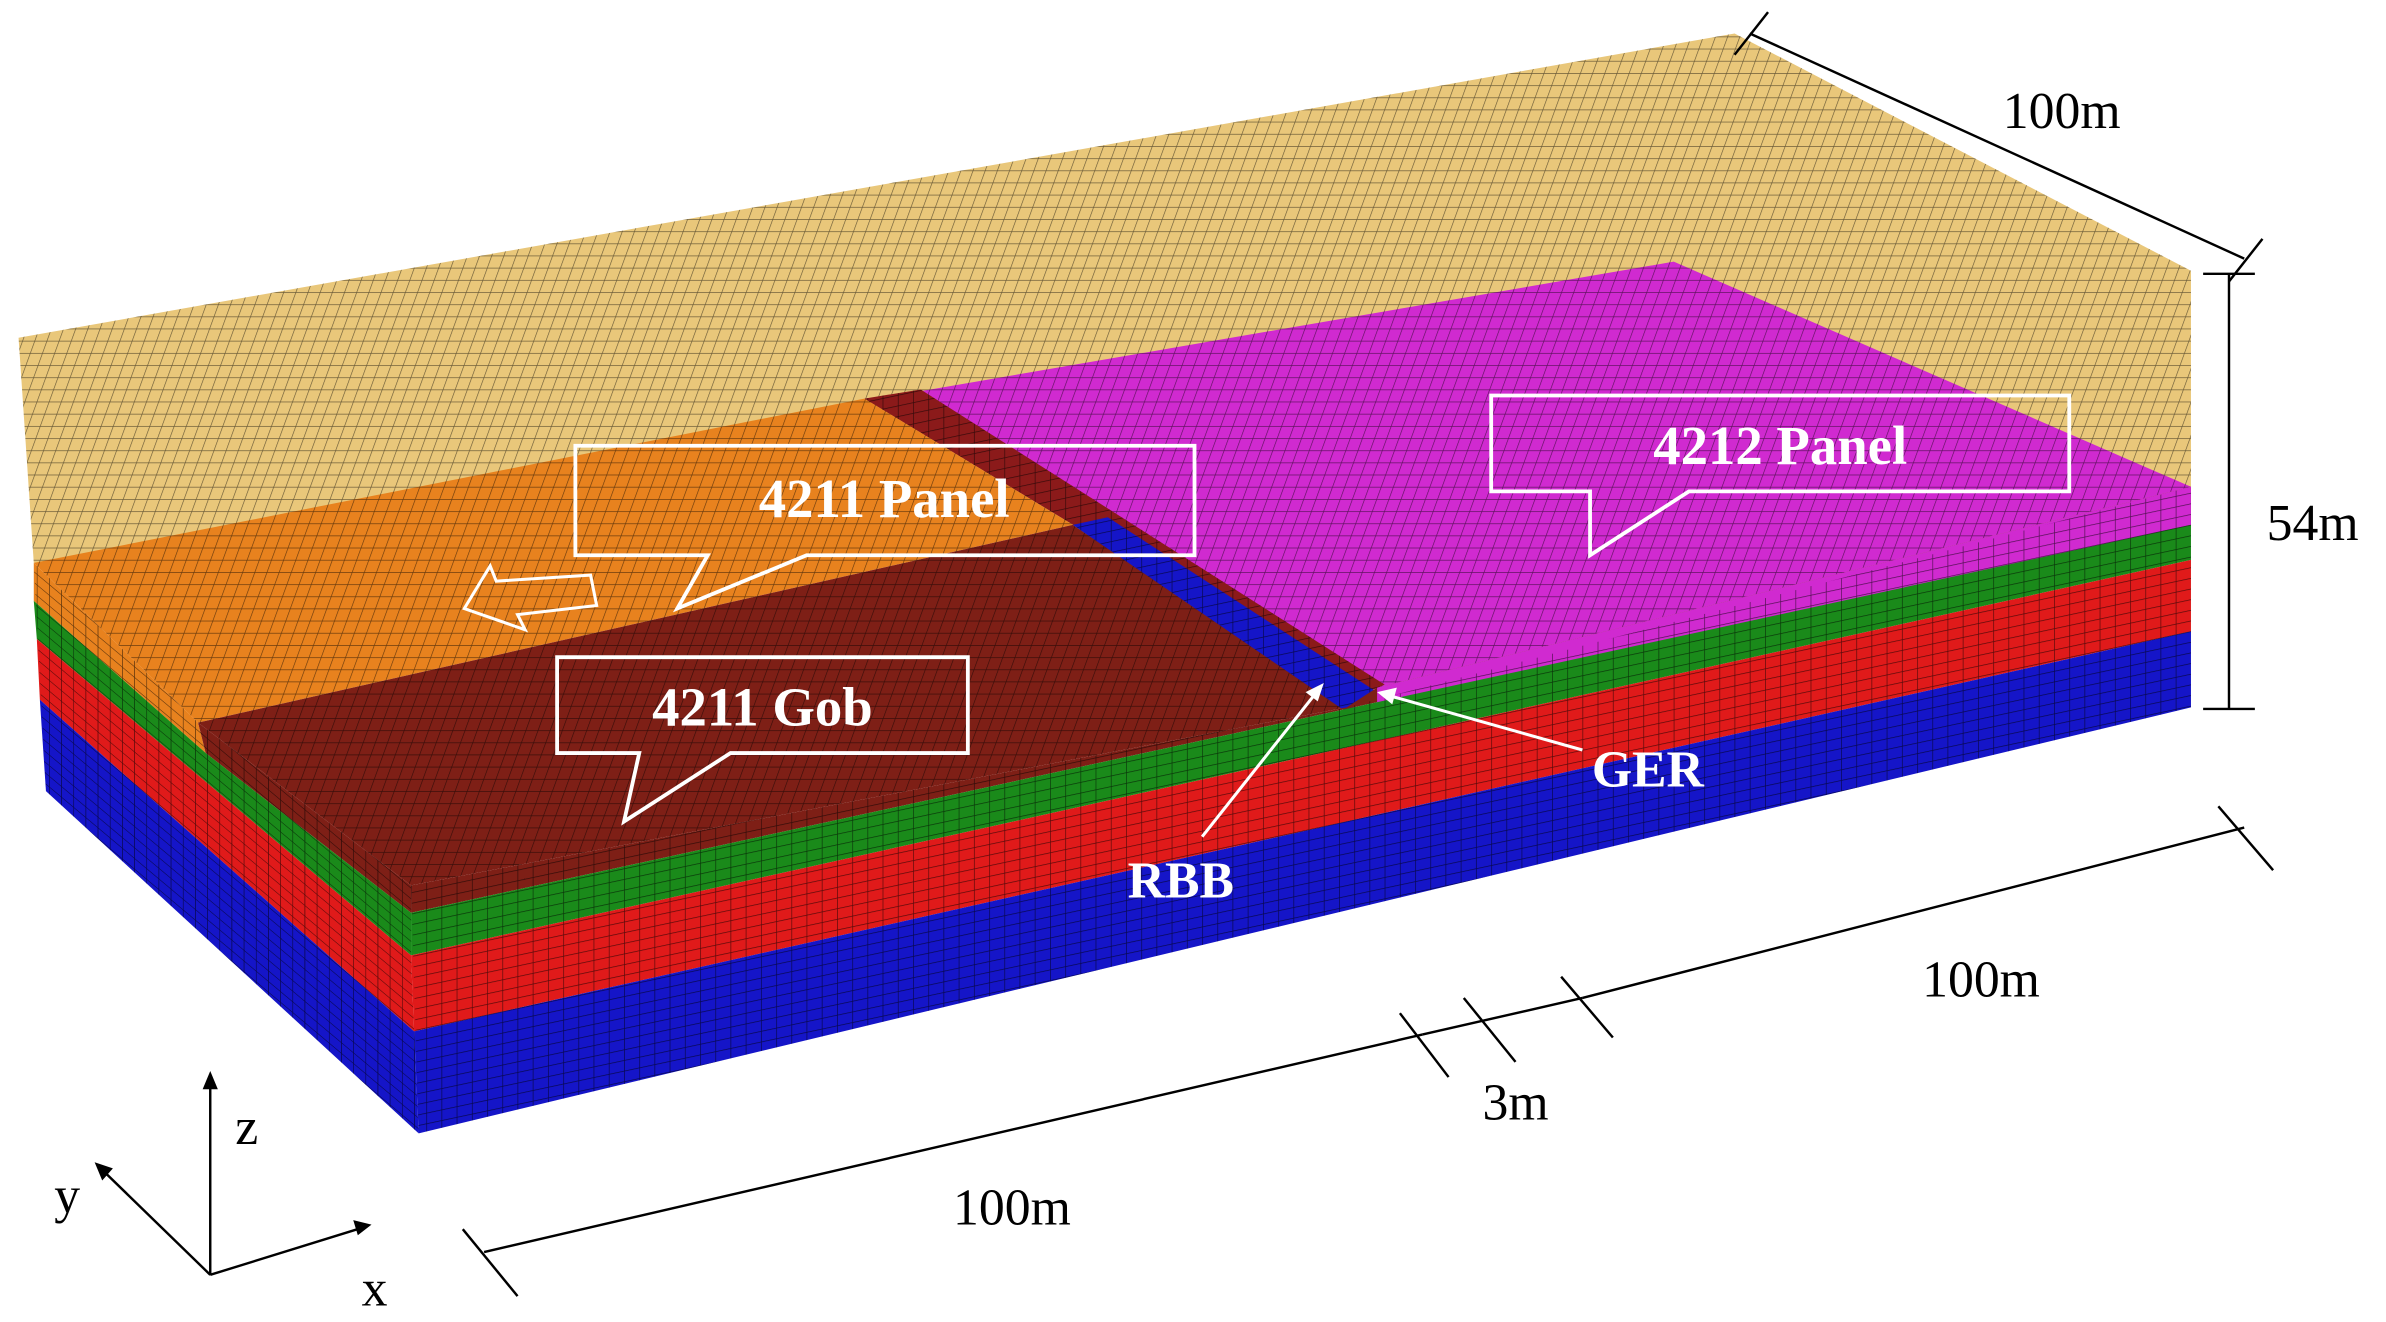 The height and width of the screenshot is (1322, 2386). Describe the element at coordinates (1780, 445) in the screenshot. I see `callout-label: 4212 Panel` at that location.